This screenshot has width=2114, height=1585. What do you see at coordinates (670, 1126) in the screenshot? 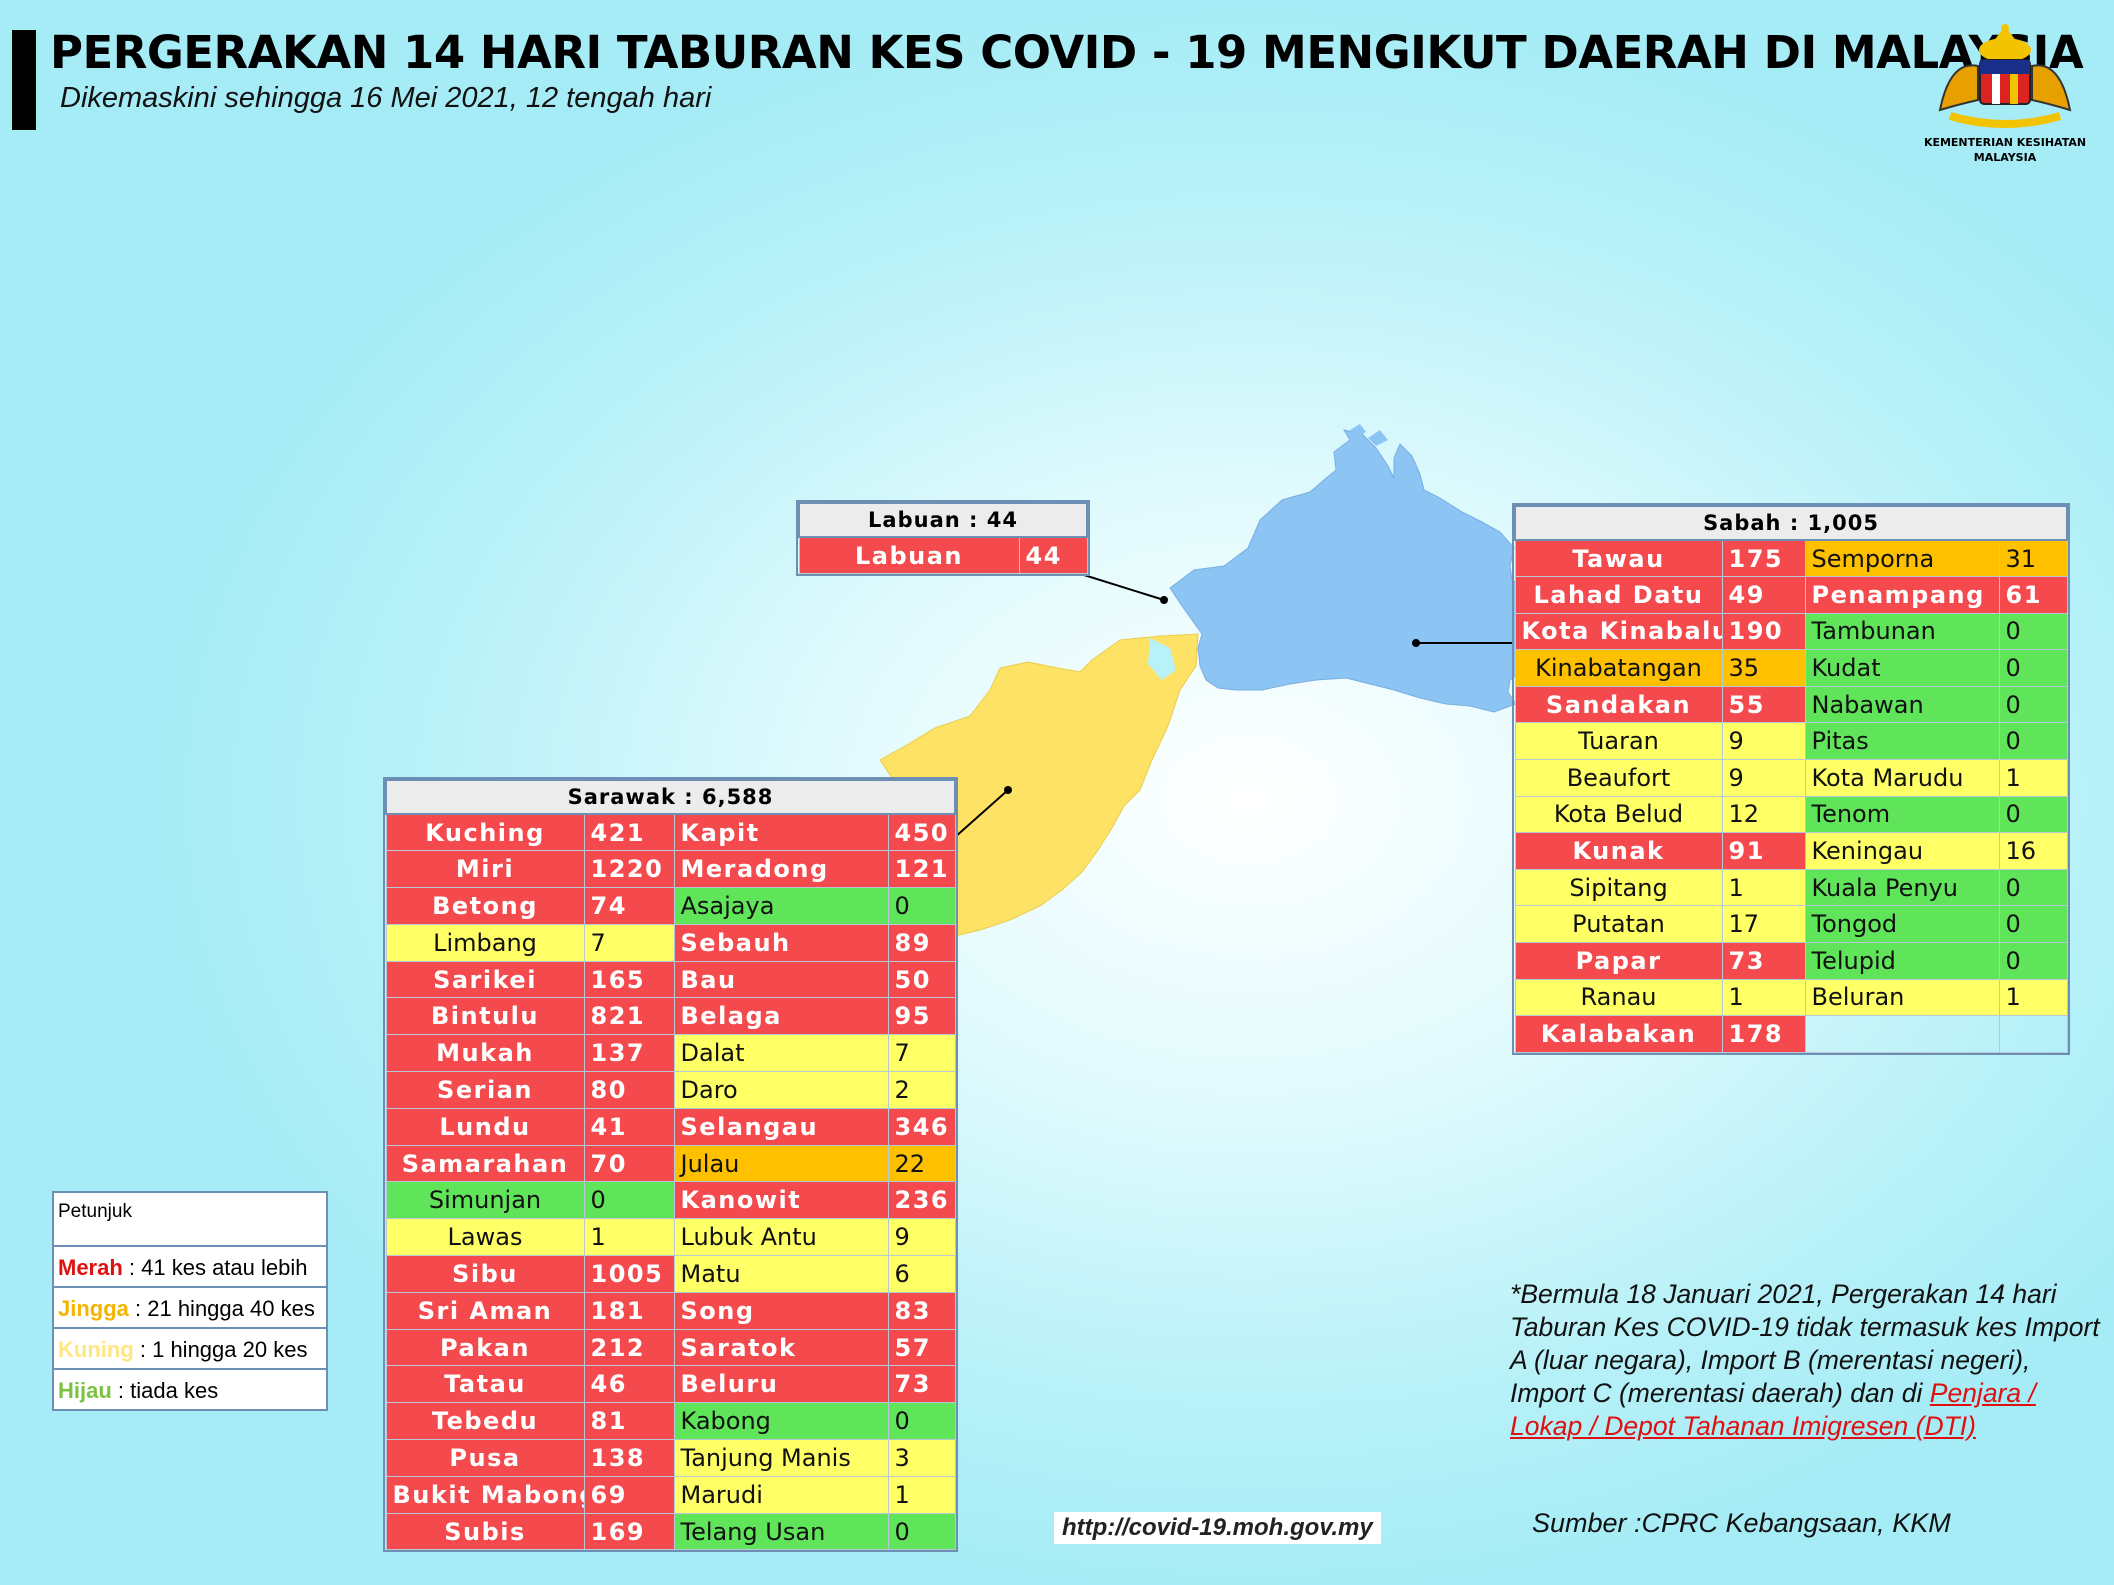
I see `table-row: Lundu 41 Selangau 346` at bounding box center [670, 1126].